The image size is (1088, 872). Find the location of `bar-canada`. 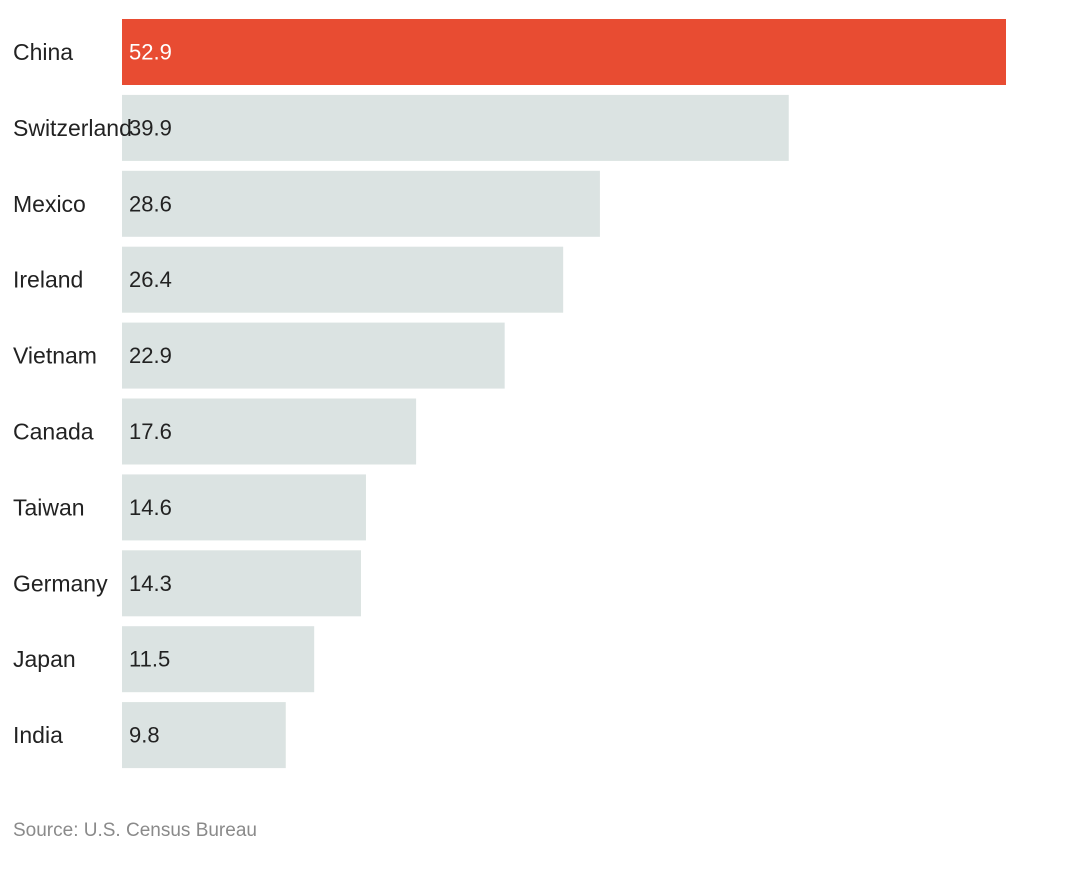

bar-canada is located at coordinates (269, 431).